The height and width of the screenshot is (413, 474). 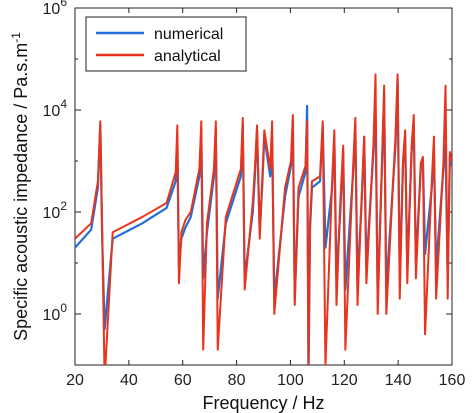 I want to click on y-tick-exponent: 4, so click(x=63, y=104).